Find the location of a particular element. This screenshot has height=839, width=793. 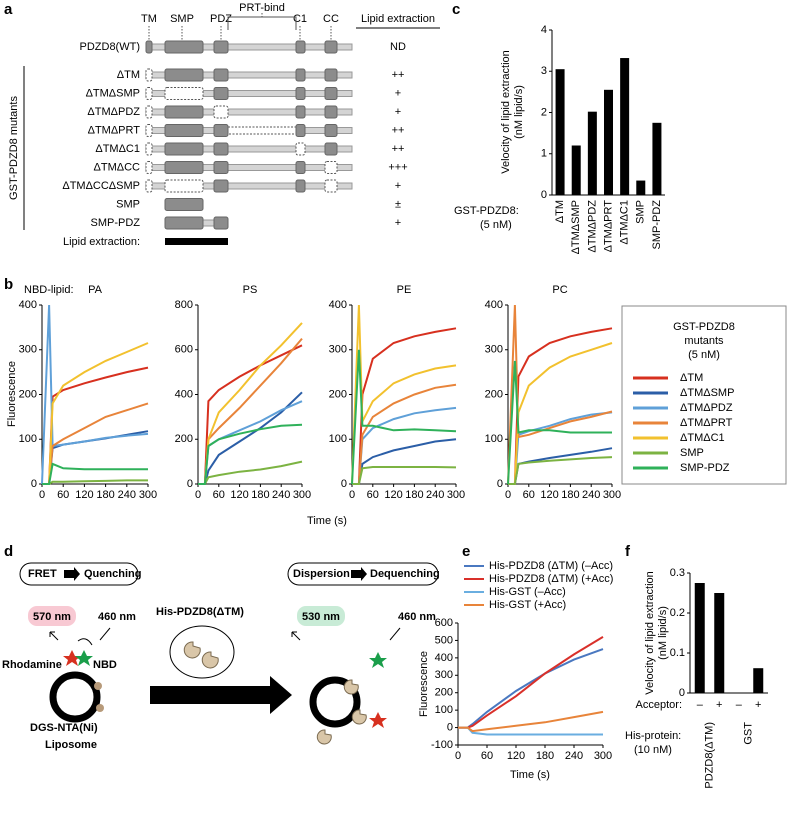

x-tick-label: 240 is located at coordinates (127, 495).